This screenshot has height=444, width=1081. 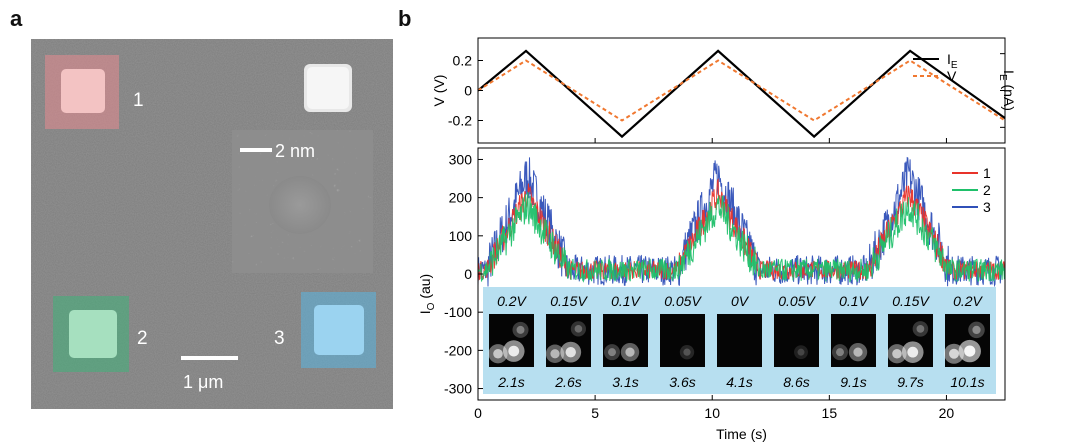 What do you see at coordinates (797, 301) in the screenshot?
I see `strip-voltage-label-5: 0.05V` at bounding box center [797, 301].